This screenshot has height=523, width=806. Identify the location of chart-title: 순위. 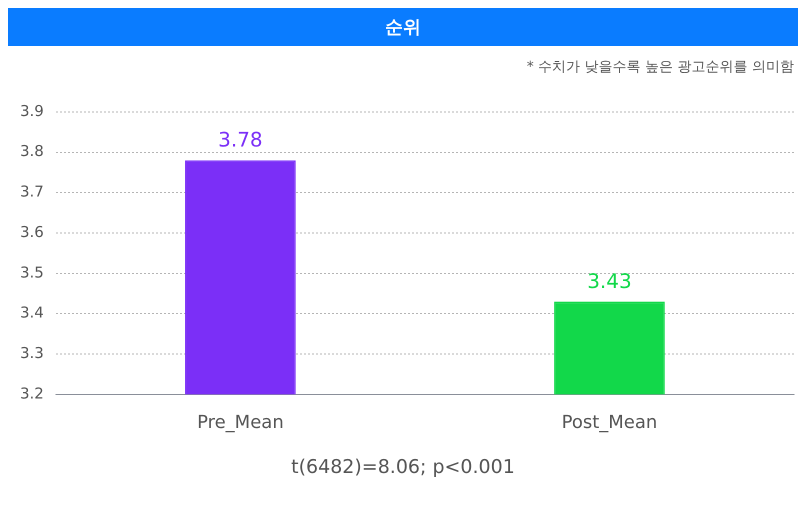
(403, 27).